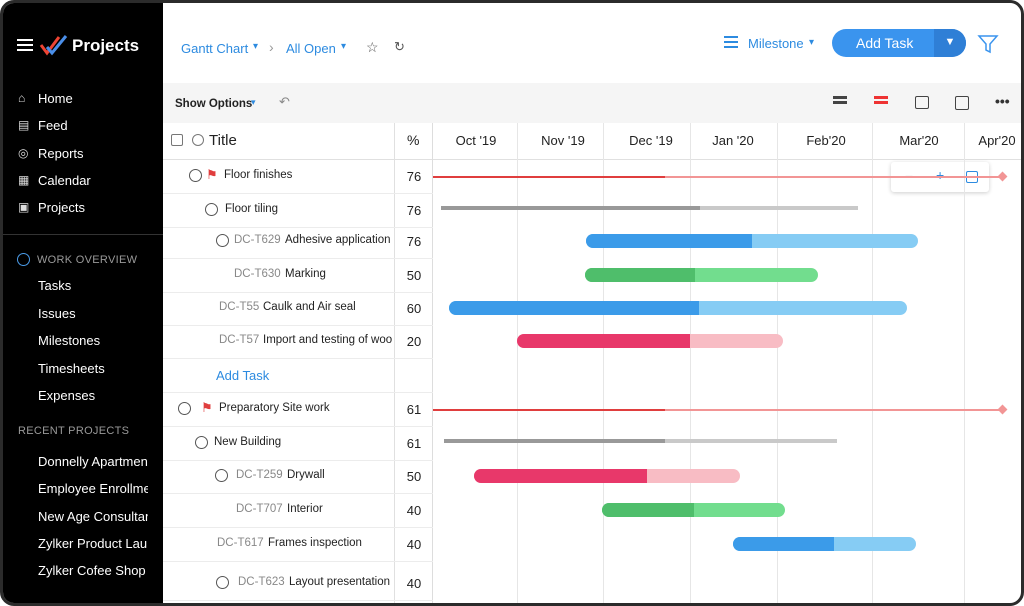  What do you see at coordinates (248, 442) in the screenshot?
I see `task-title: New Building` at bounding box center [248, 442].